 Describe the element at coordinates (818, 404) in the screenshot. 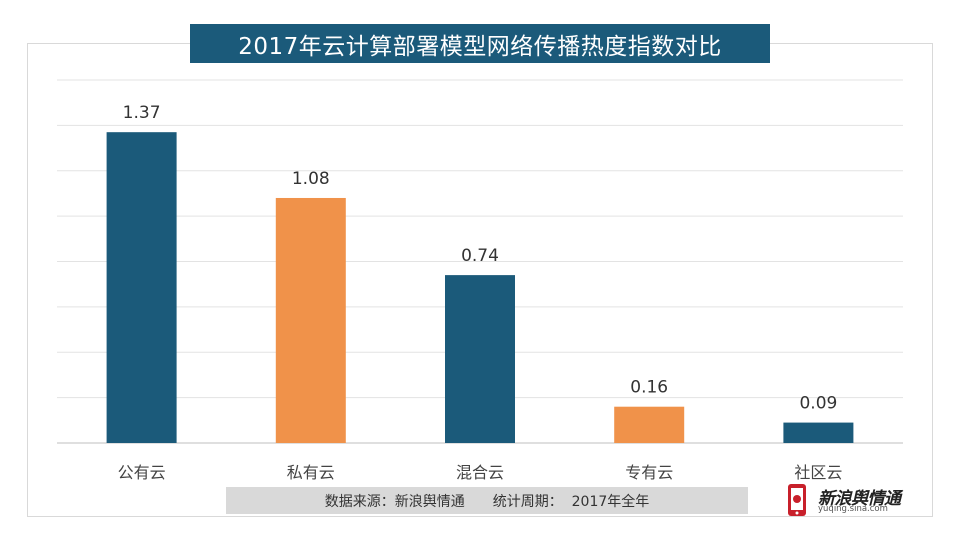

I see `value-label-4: 0.09` at that location.